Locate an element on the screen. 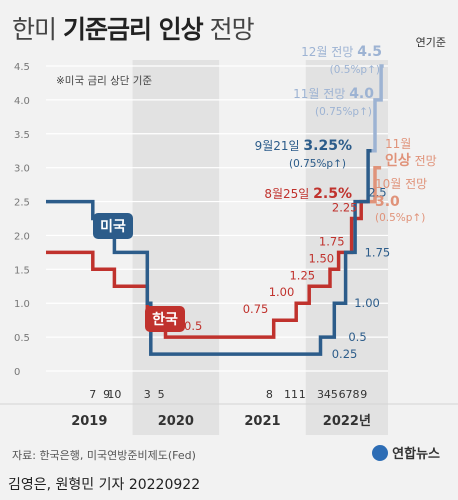  y-axis-note: ※미국 금리 상단 기준 is located at coordinates (104, 81).